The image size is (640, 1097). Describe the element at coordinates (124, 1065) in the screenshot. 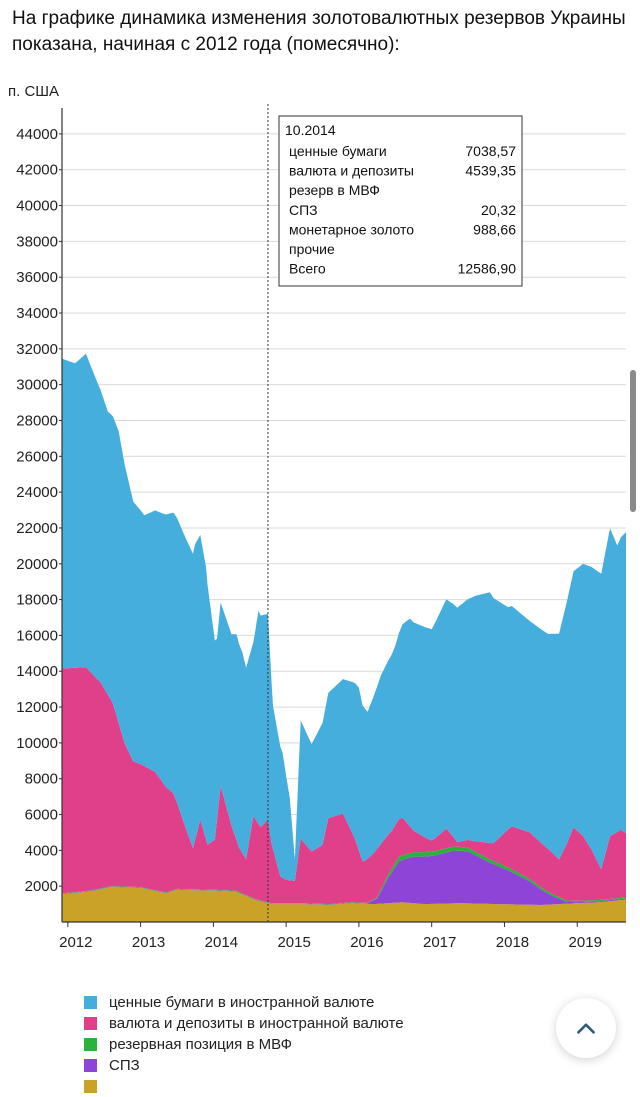

I see `legend-label: СПЗ` at that location.